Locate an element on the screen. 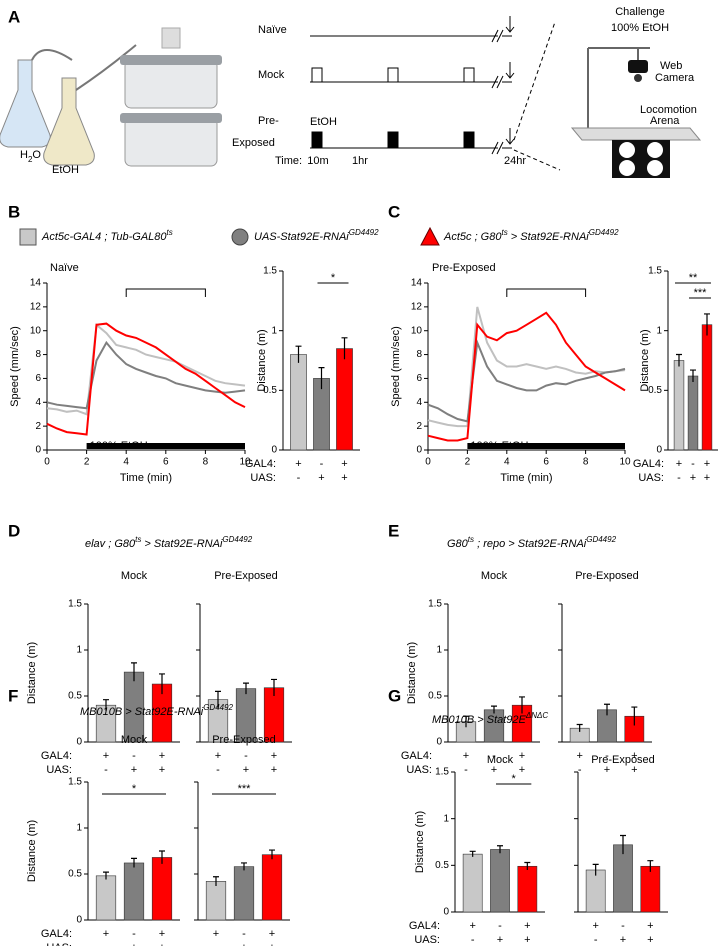 This screenshot has height=946, width=721. camera-stand is located at coordinates (618, 88).